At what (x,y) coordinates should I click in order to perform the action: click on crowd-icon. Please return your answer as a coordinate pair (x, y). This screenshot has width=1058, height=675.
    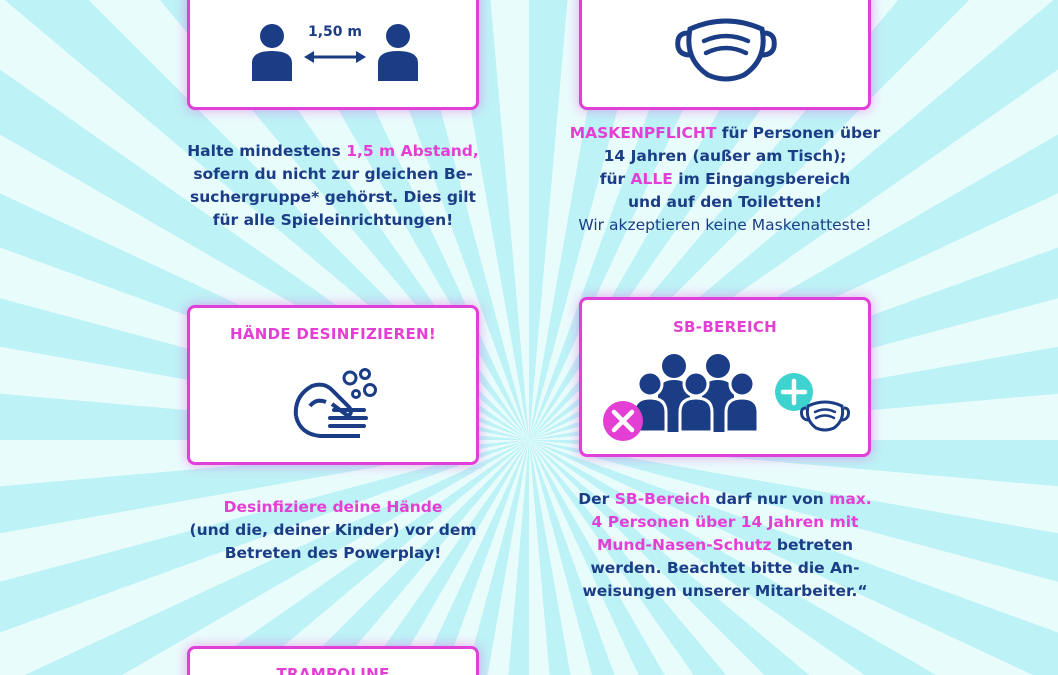
    Looking at the image, I should click on (697, 392).